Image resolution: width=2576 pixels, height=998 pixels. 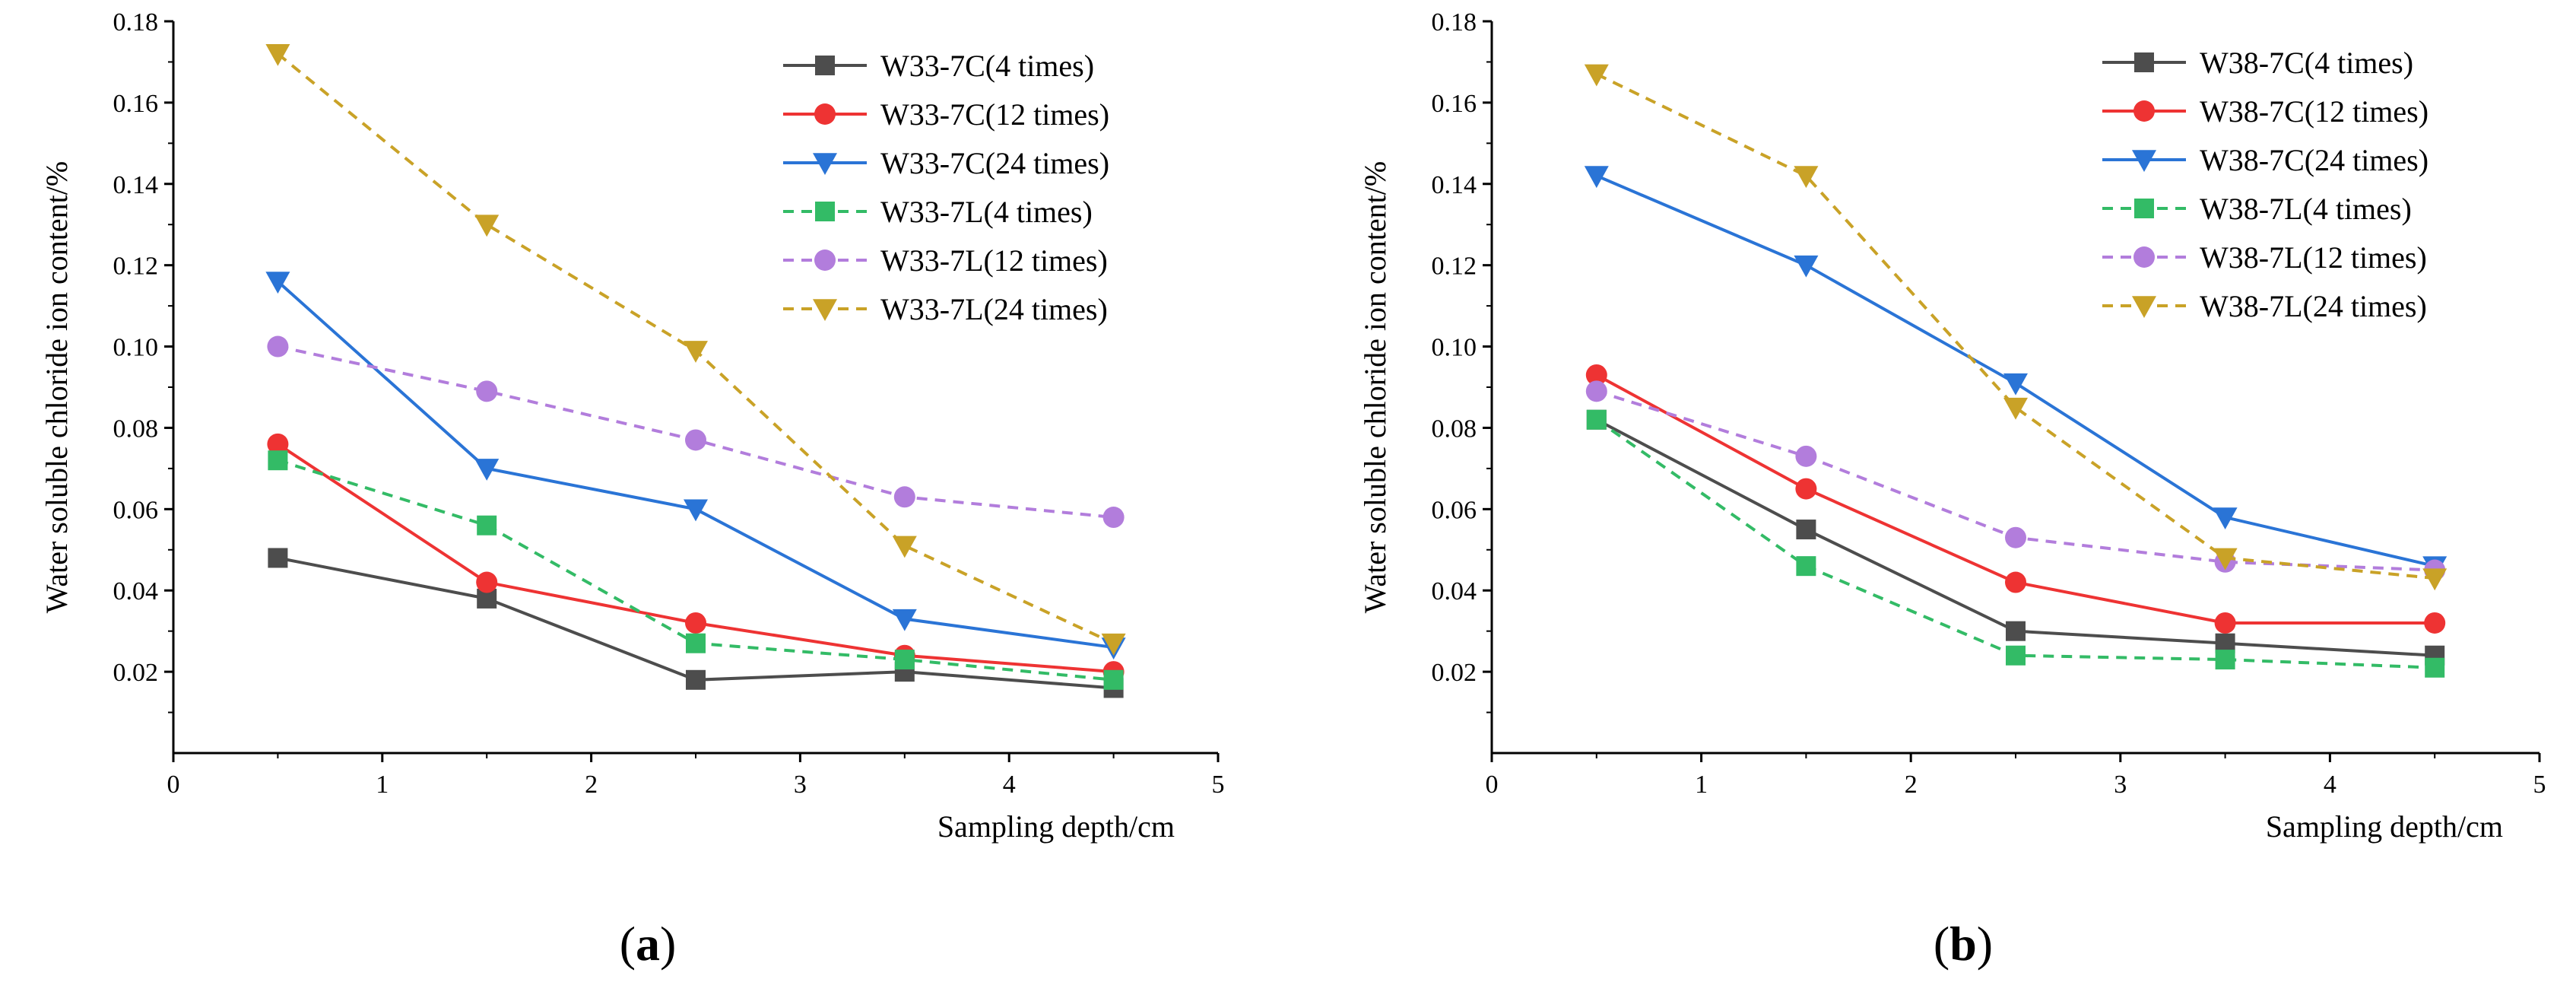 I want to click on caption-letter: b, so click(x=1963, y=944).